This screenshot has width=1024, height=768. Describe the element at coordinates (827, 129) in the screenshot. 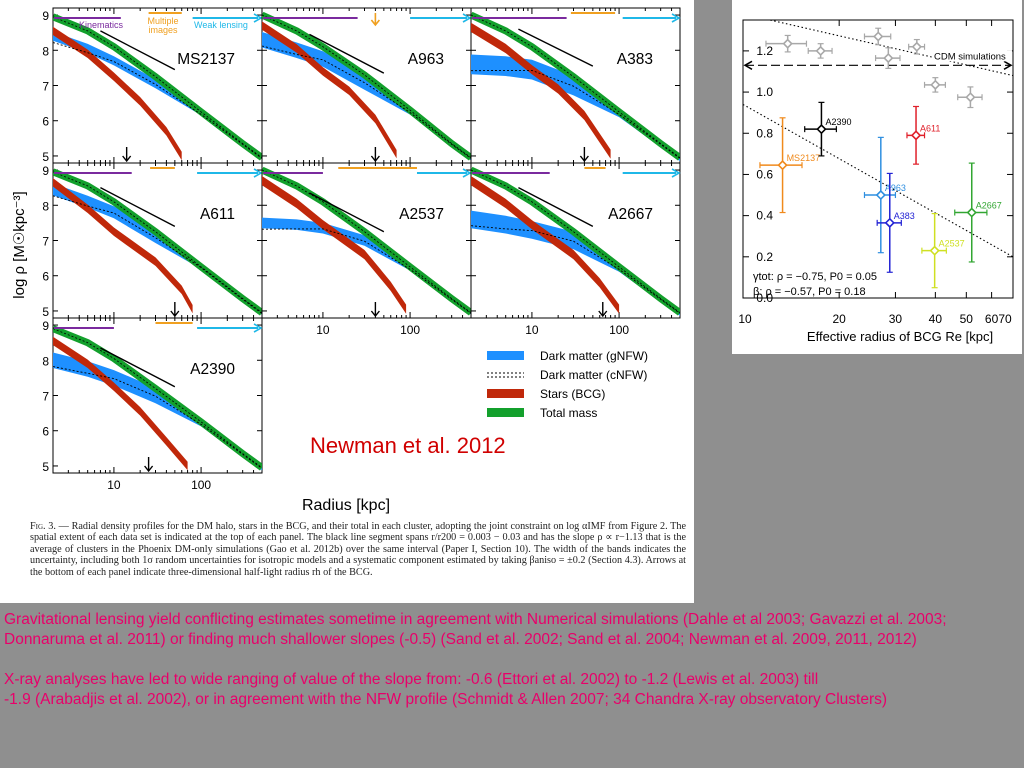

I see `beta-point-a2390: A2390` at that location.